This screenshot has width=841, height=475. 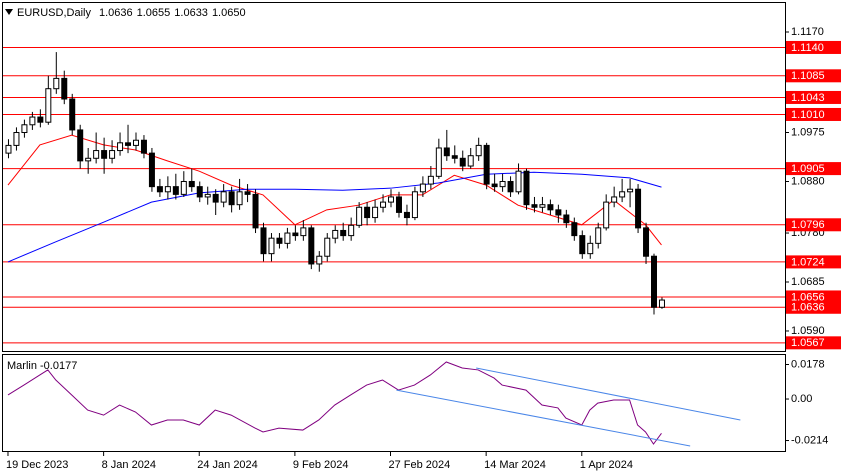 I want to click on menu-triangle, so click(x=9, y=12).